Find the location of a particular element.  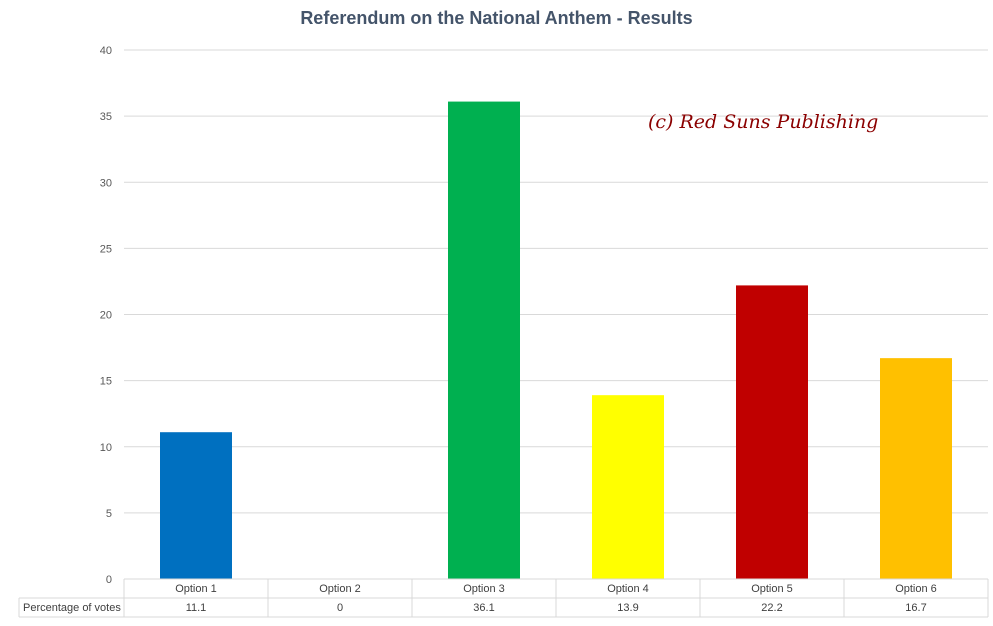

y-tick-label: 40 is located at coordinates (106, 51).